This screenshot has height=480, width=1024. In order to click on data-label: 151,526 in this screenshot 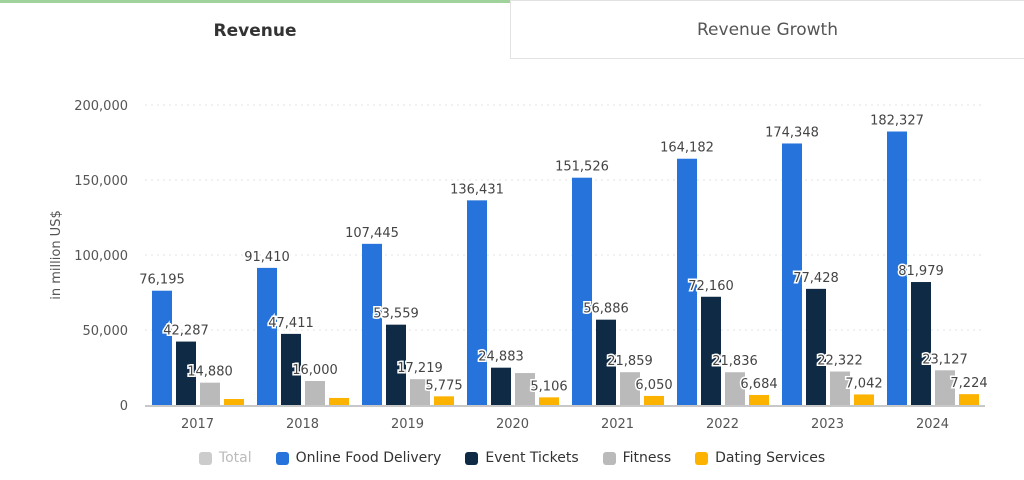, I will do `click(582, 167)`.